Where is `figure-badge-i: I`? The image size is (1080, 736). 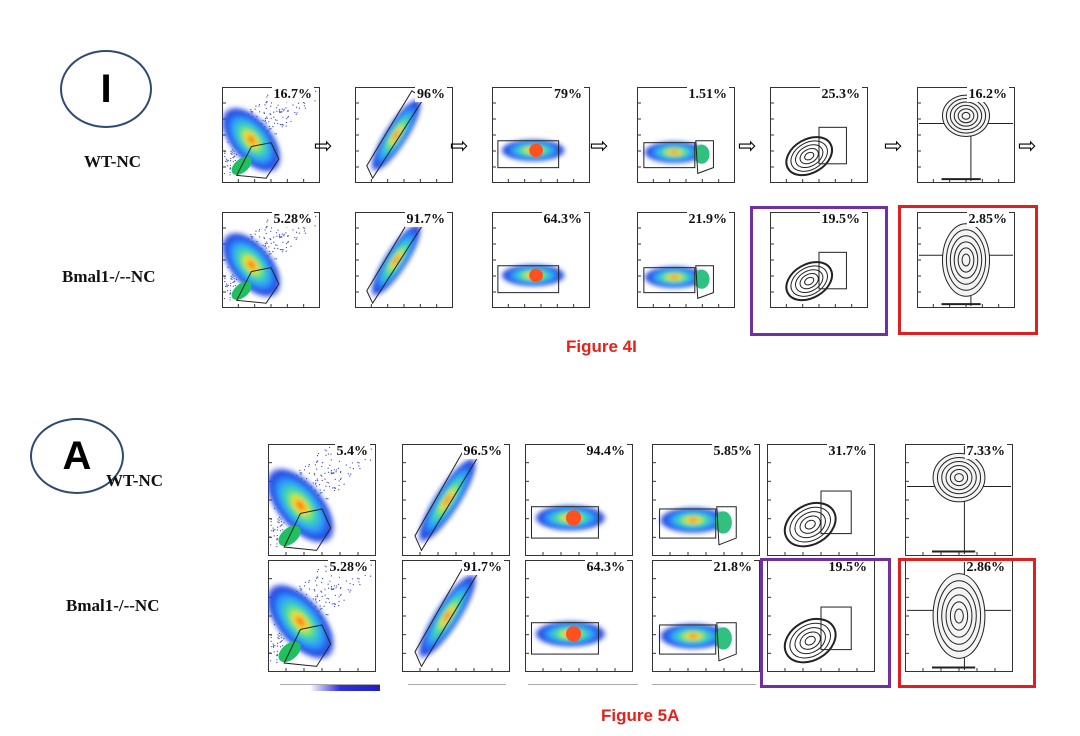
figure-badge-i: I is located at coordinates (106, 89).